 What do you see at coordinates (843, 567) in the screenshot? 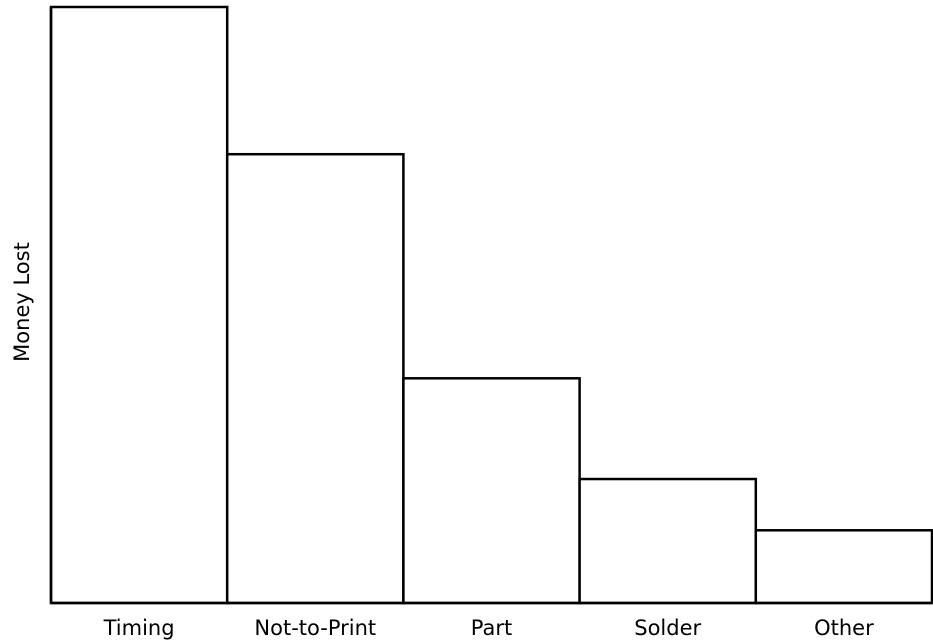
I see `bar-other` at bounding box center [843, 567].